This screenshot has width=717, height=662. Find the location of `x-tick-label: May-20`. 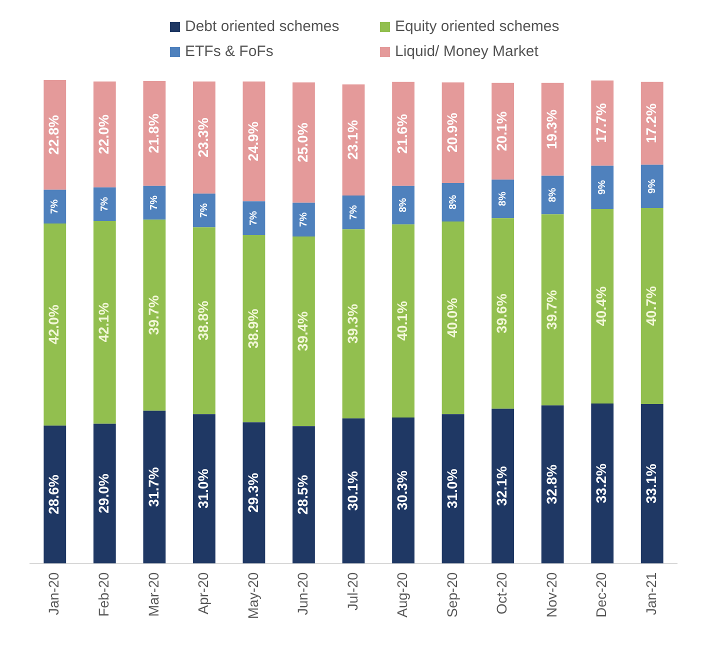

x-tick-label: May-20 is located at coordinates (252, 596).